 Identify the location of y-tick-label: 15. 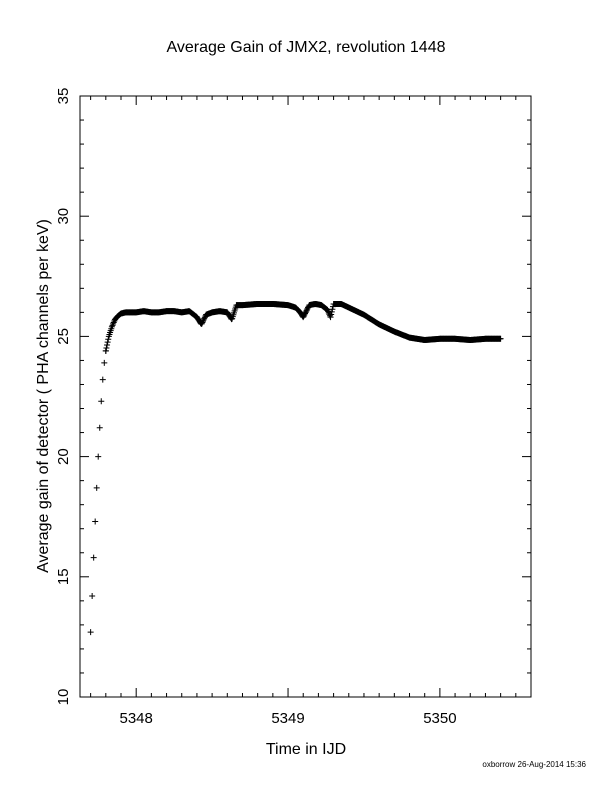
(63, 576).